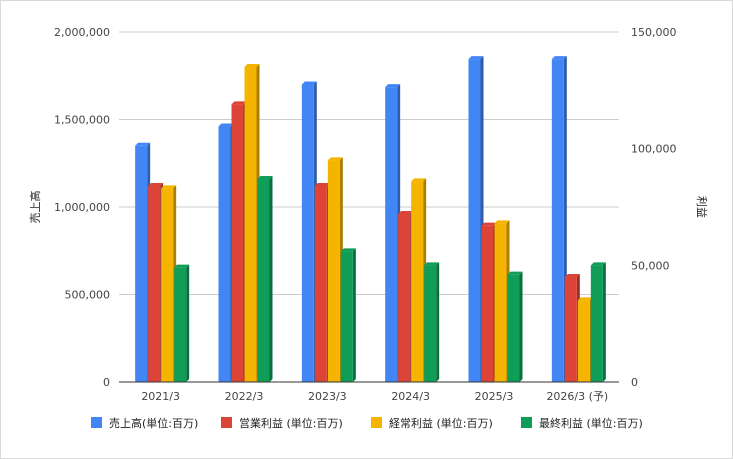 The width and height of the screenshot is (733, 459). What do you see at coordinates (634, 382) in the screenshot?
I see `y2-tick-label: 0` at bounding box center [634, 382].